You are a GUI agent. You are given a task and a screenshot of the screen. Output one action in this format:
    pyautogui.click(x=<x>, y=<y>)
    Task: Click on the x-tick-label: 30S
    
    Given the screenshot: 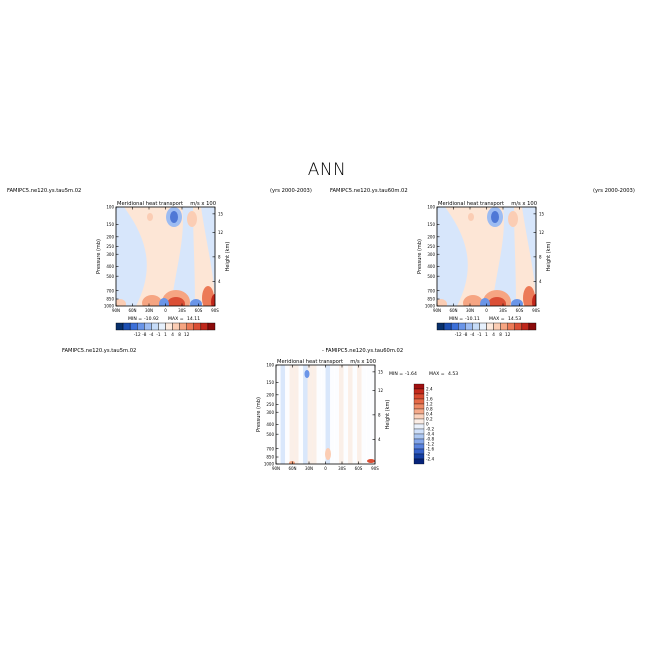 What is the action you would take?
    pyautogui.click(x=342, y=468)
    